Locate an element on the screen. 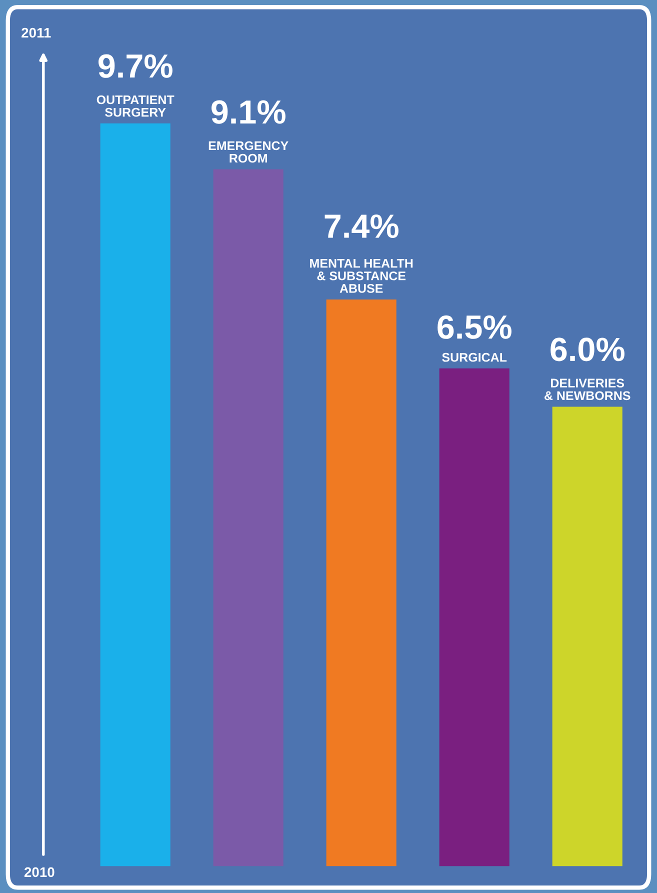 This screenshot has height=893, width=657. x-tick-label: SURGICAL is located at coordinates (474, 357).